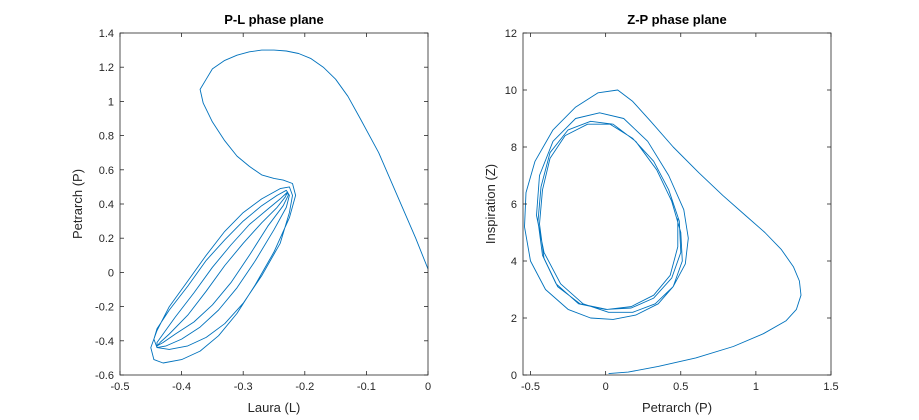 The width and height of the screenshot is (919, 420). I want to click on y-tick-label: 1, so click(111, 102).